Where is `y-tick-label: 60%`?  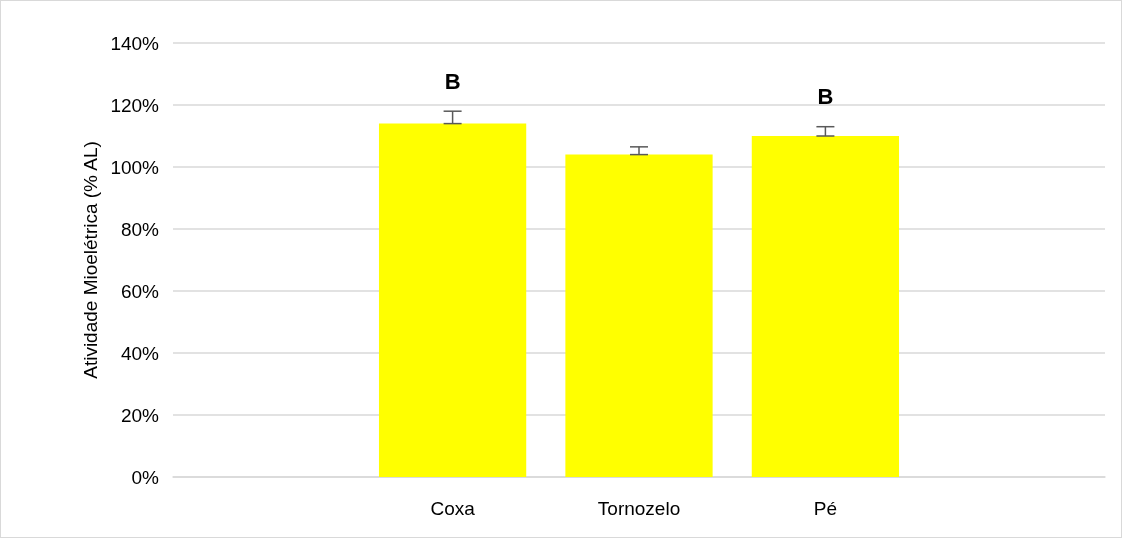
y-tick-label: 60% is located at coordinates (140, 291).